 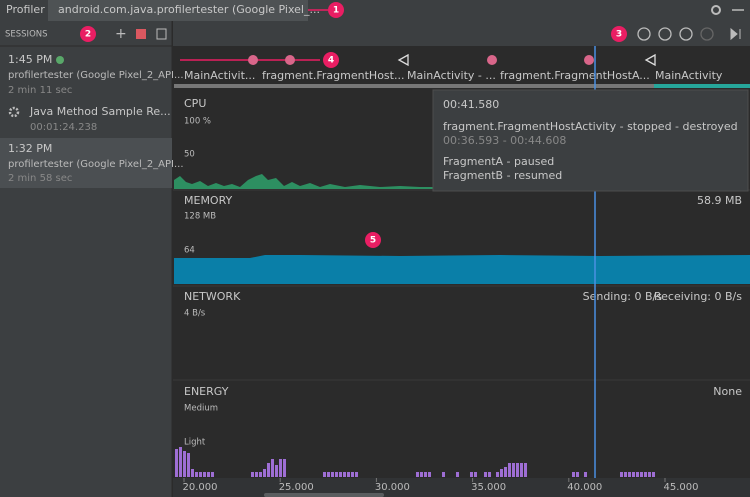 I want to click on monitor-title: MEMORY, so click(x=208, y=200).